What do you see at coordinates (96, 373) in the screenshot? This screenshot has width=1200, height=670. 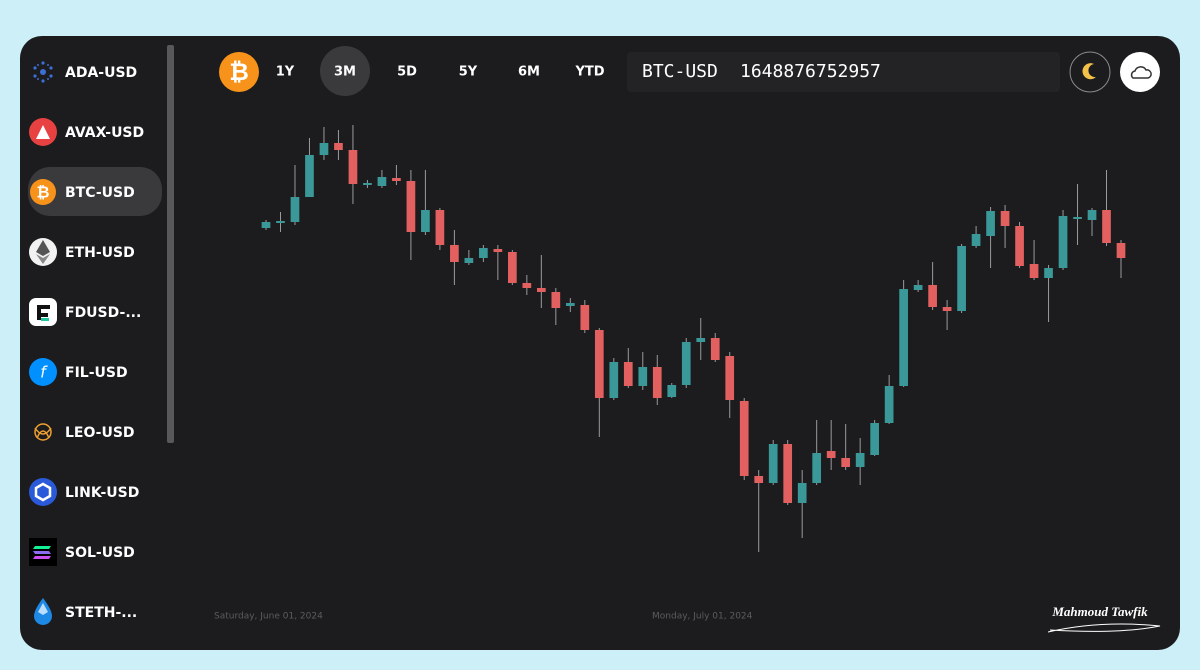 I see `sidebar-item: FIL-USD` at bounding box center [96, 373].